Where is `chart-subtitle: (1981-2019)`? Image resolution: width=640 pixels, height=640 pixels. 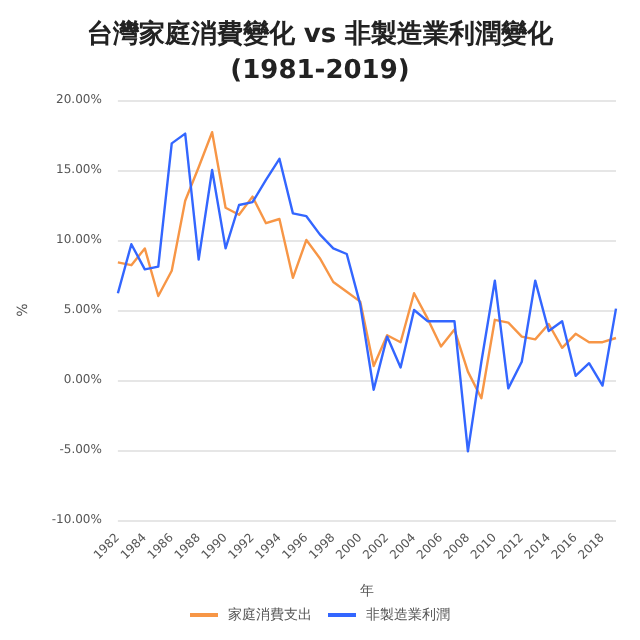 chart-subtitle: (1981-2019) is located at coordinates (320, 71).